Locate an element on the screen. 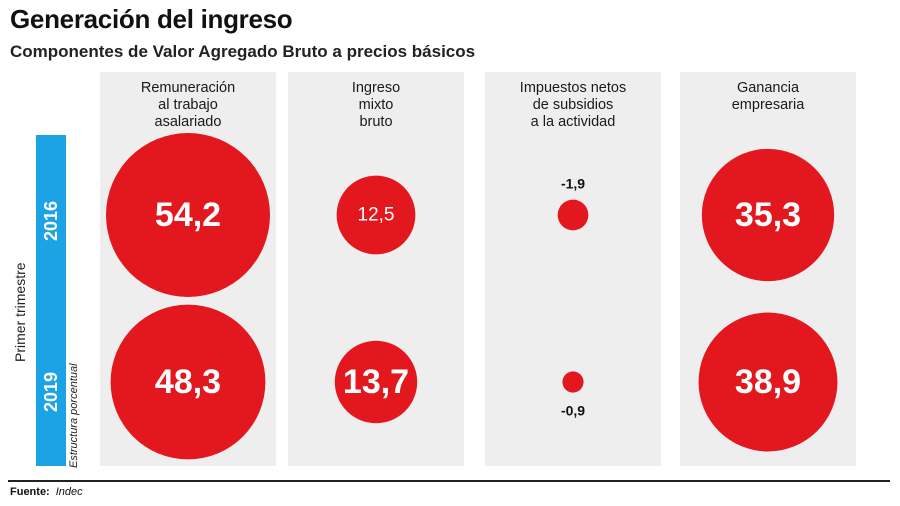 This screenshot has height=506, width=900. value-label: 35,3 is located at coordinates (768, 215).